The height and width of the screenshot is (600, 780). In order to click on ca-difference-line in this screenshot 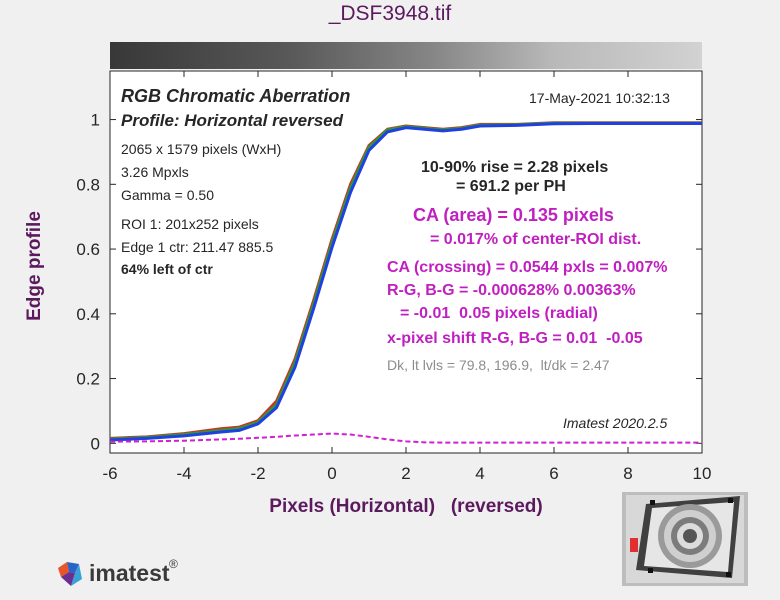, I will do `click(405, 438)`.